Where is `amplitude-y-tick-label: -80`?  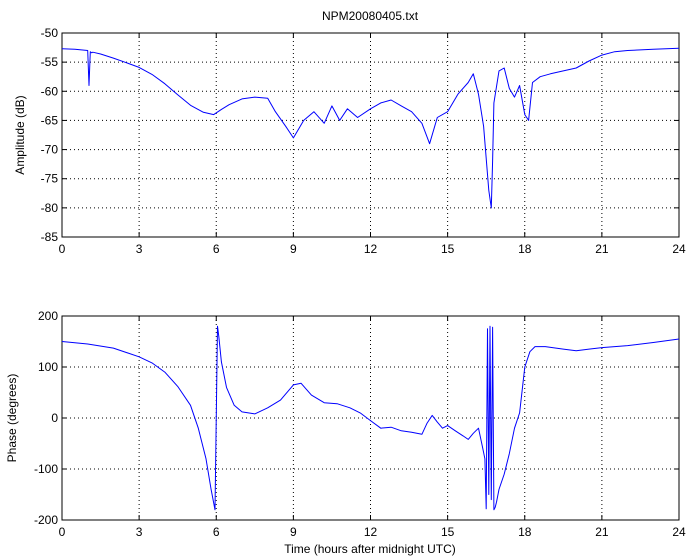
amplitude-y-tick-label: -80 is located at coordinates (50, 208).